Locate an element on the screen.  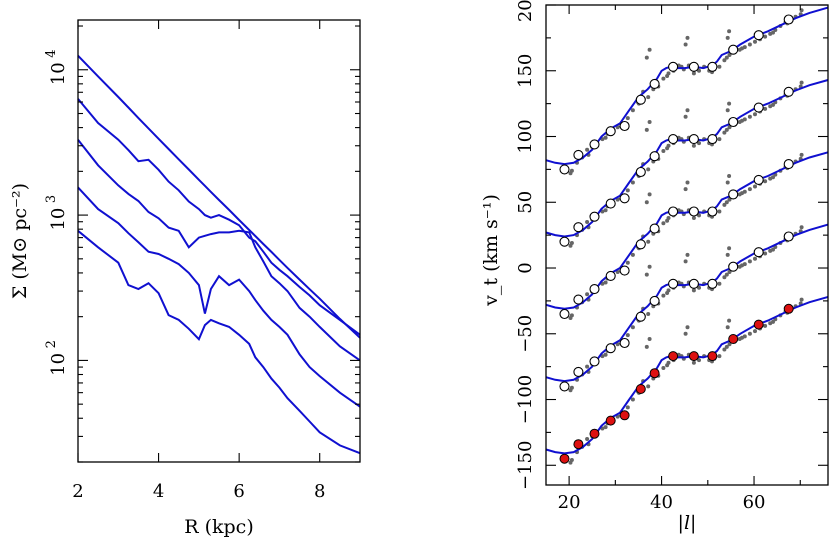
left-y-tick-label: 10 4 is located at coordinates (56, 68).